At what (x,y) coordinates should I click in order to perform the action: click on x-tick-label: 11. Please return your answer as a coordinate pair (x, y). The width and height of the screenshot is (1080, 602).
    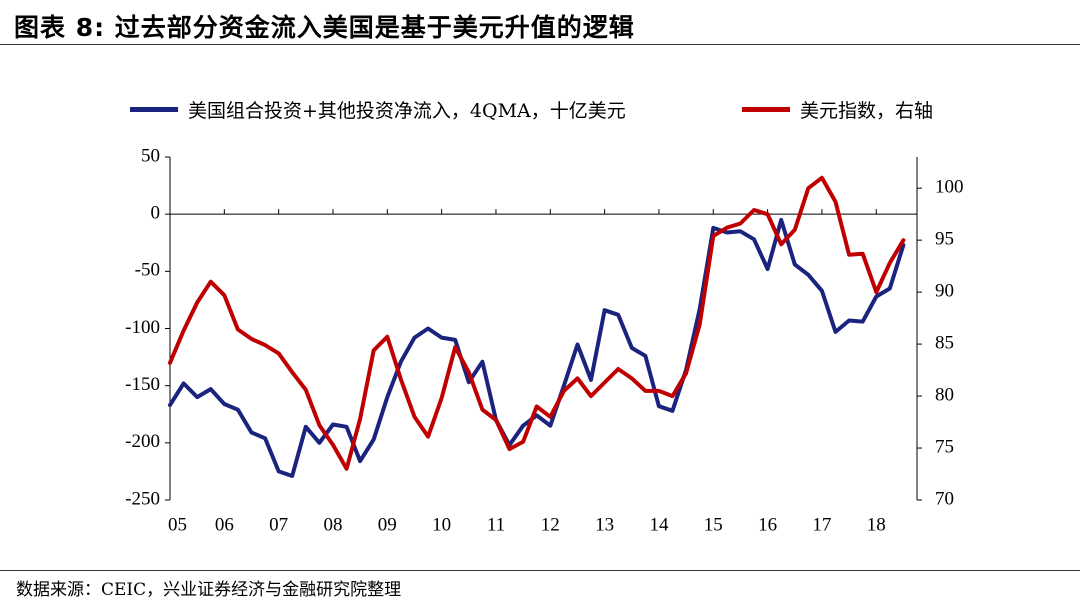
    Looking at the image, I should click on (496, 524).